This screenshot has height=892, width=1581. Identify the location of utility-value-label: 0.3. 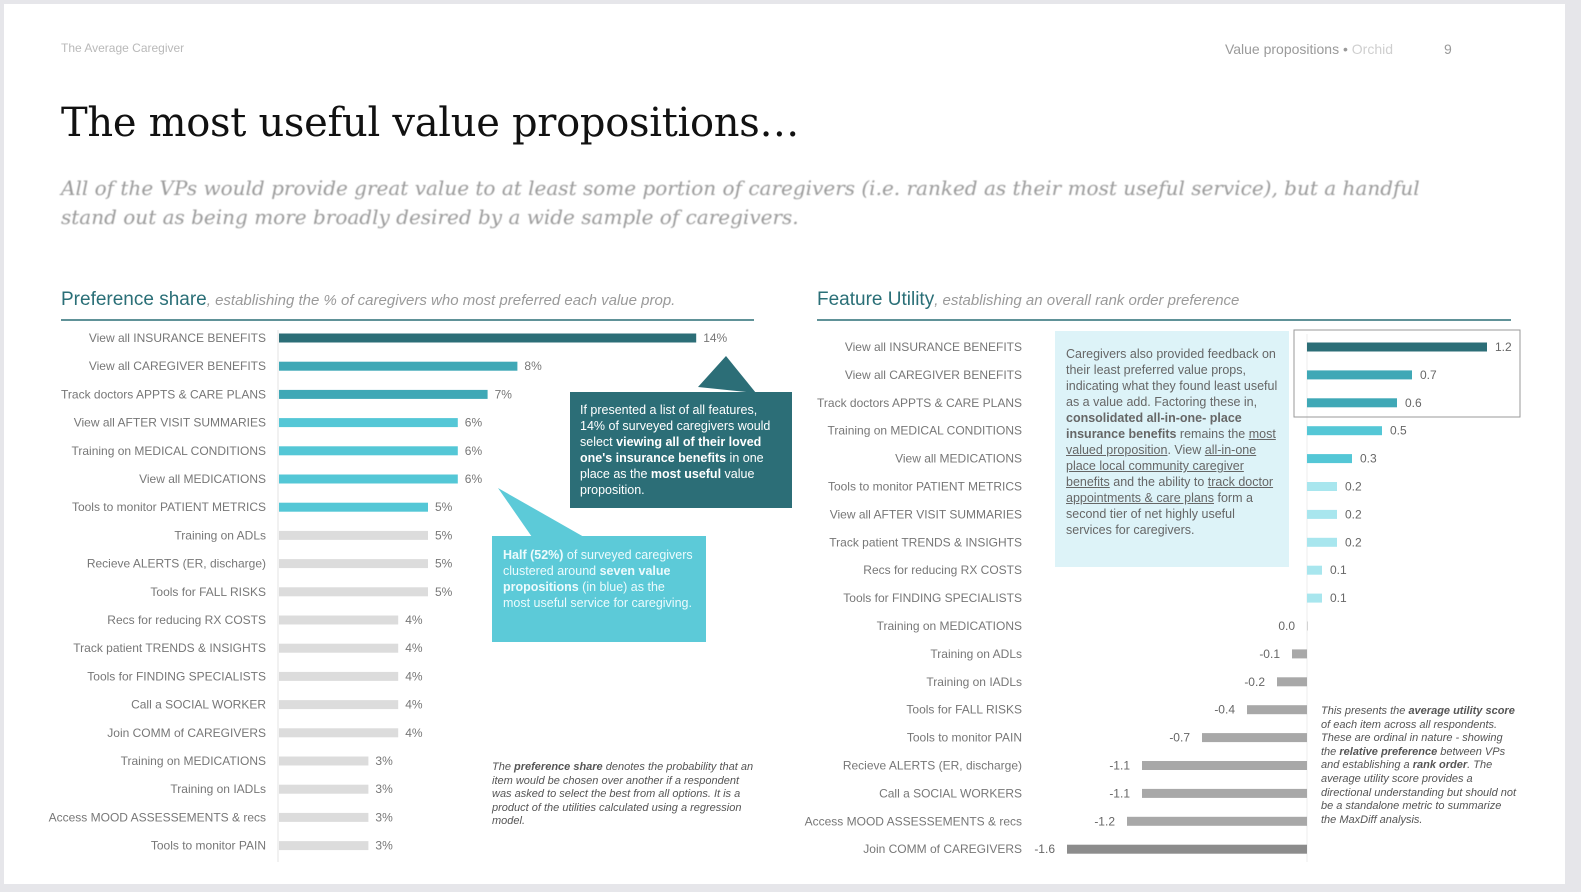
(1368, 459).